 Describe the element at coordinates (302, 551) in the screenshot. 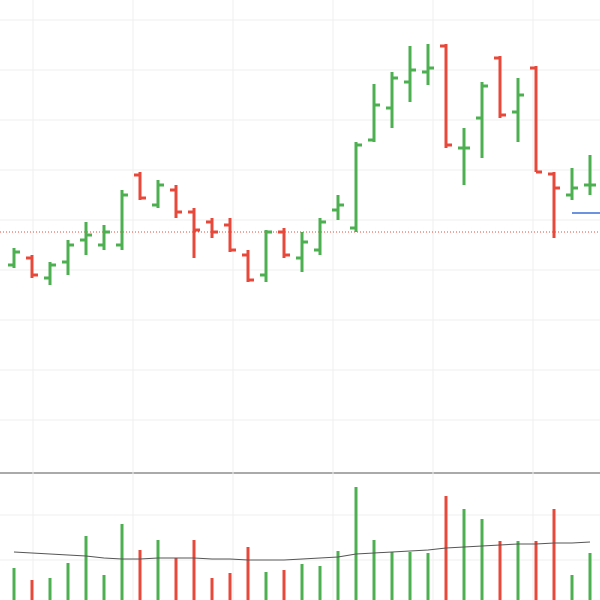

I see `volume-ma-line` at that location.